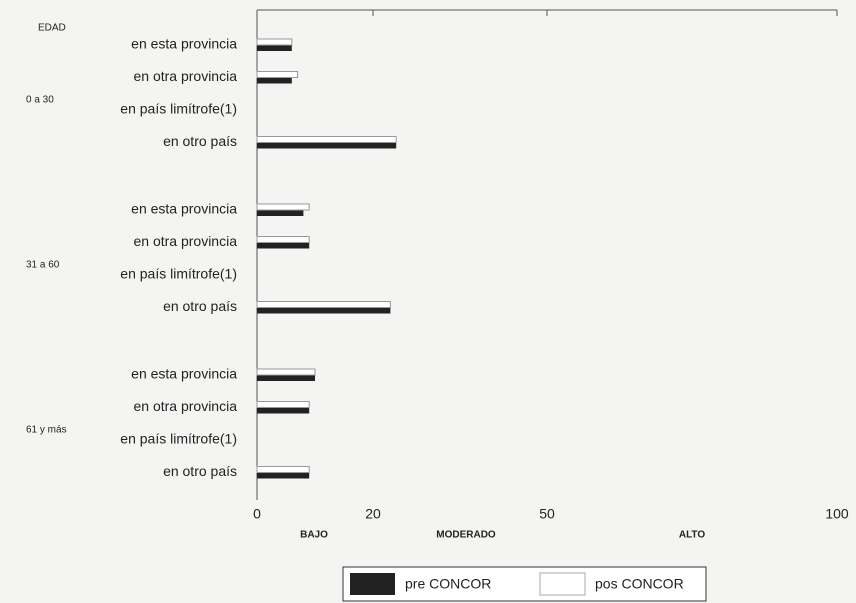 This screenshot has width=856, height=603. What do you see at coordinates (46, 430) in the screenshot?
I see `group-label: 61 y más` at bounding box center [46, 430].